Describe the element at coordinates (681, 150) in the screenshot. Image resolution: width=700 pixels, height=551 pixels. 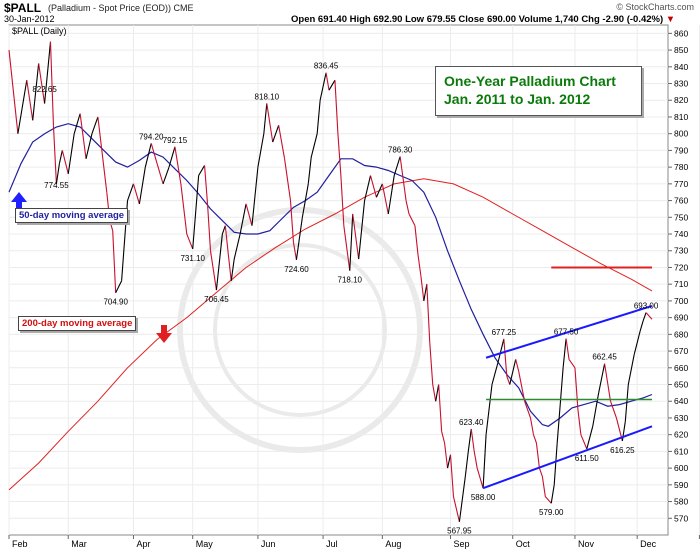
I see `y-tick-label: 790` at that location.